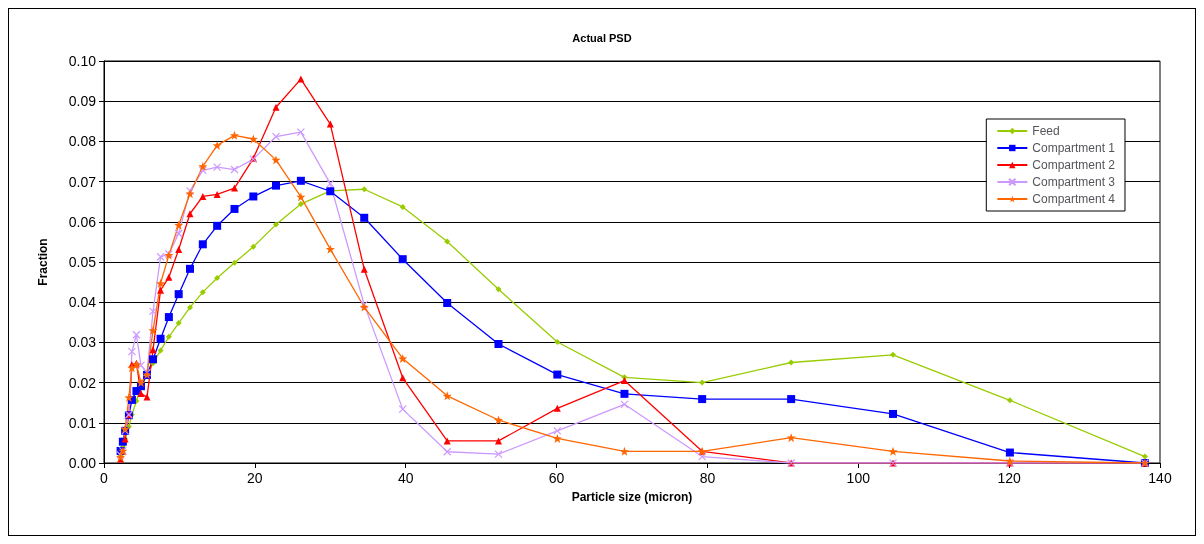 This screenshot has width=1204, height=544. What do you see at coordinates (82, 262) in the screenshot?
I see `y-tick-label: 0.05` at bounding box center [82, 262].